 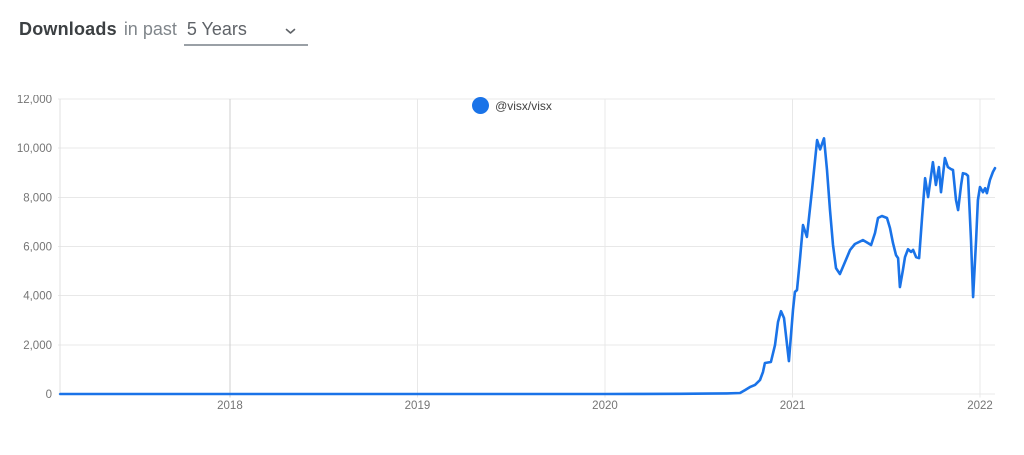 What do you see at coordinates (37, 248) in the screenshot?
I see `y-tick-label: 6,000` at bounding box center [37, 248].